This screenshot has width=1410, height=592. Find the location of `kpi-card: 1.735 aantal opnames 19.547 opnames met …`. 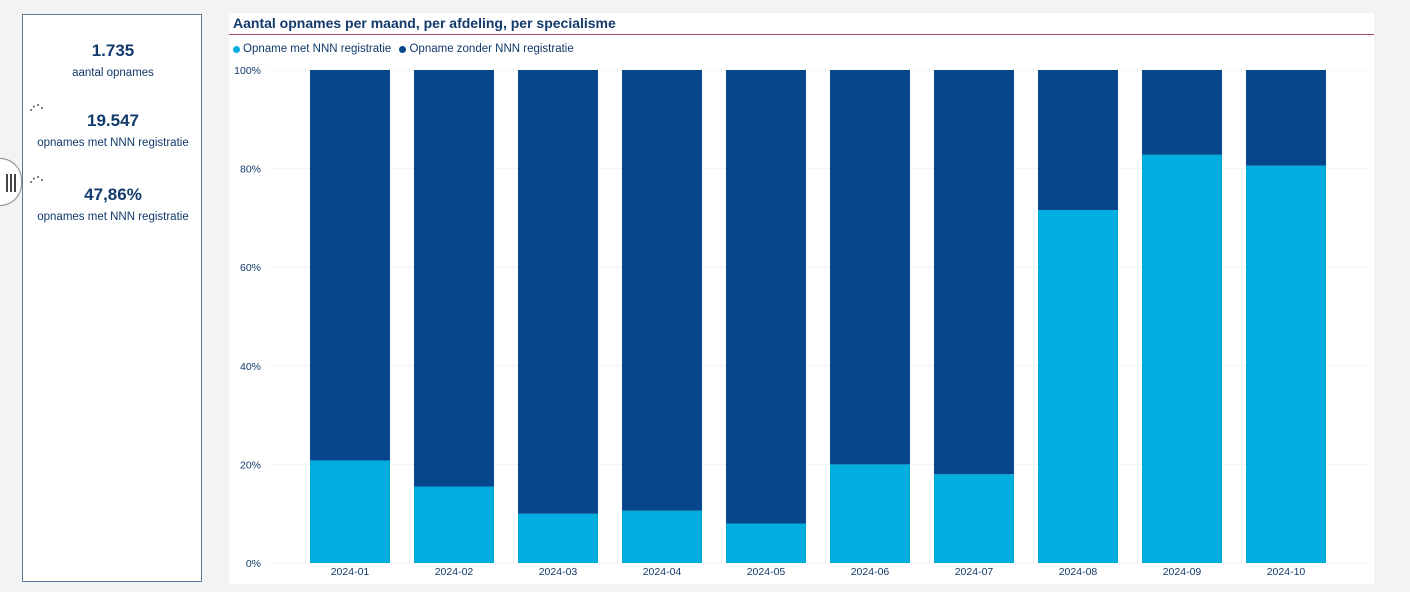

kpi-card: 1.735 aantal opnames 19.547 opnames met … is located at coordinates (112, 298).